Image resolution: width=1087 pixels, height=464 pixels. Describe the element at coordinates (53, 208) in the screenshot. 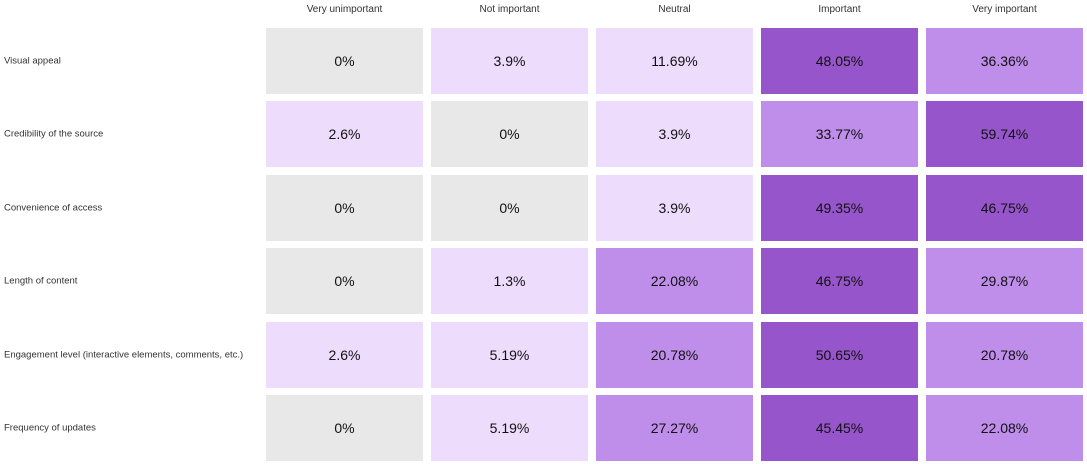

I see `row-label: Convenience of access` at that location.